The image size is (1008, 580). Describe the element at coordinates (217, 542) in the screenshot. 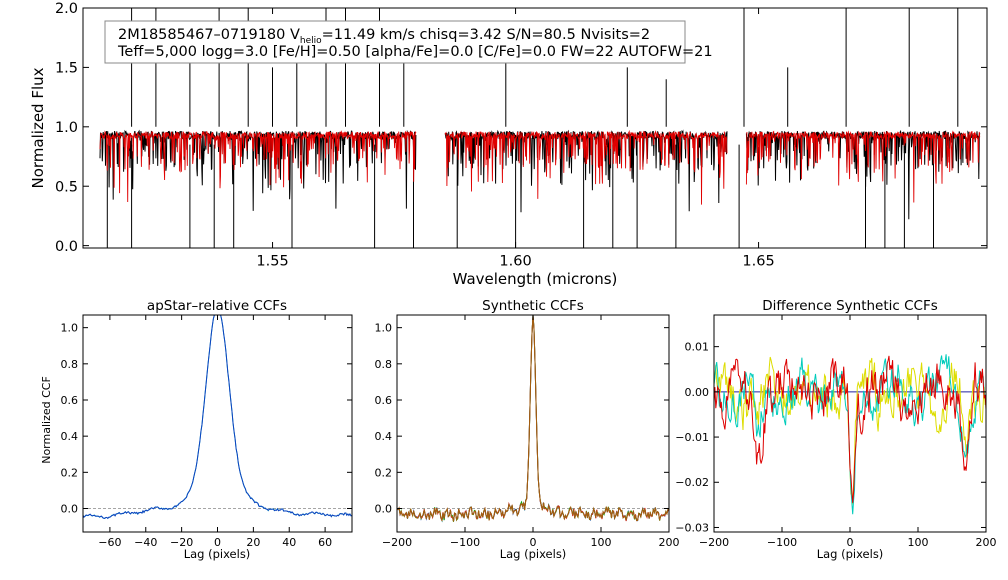

I see `apstar-ccf-x-tick-label: 0` at that location.